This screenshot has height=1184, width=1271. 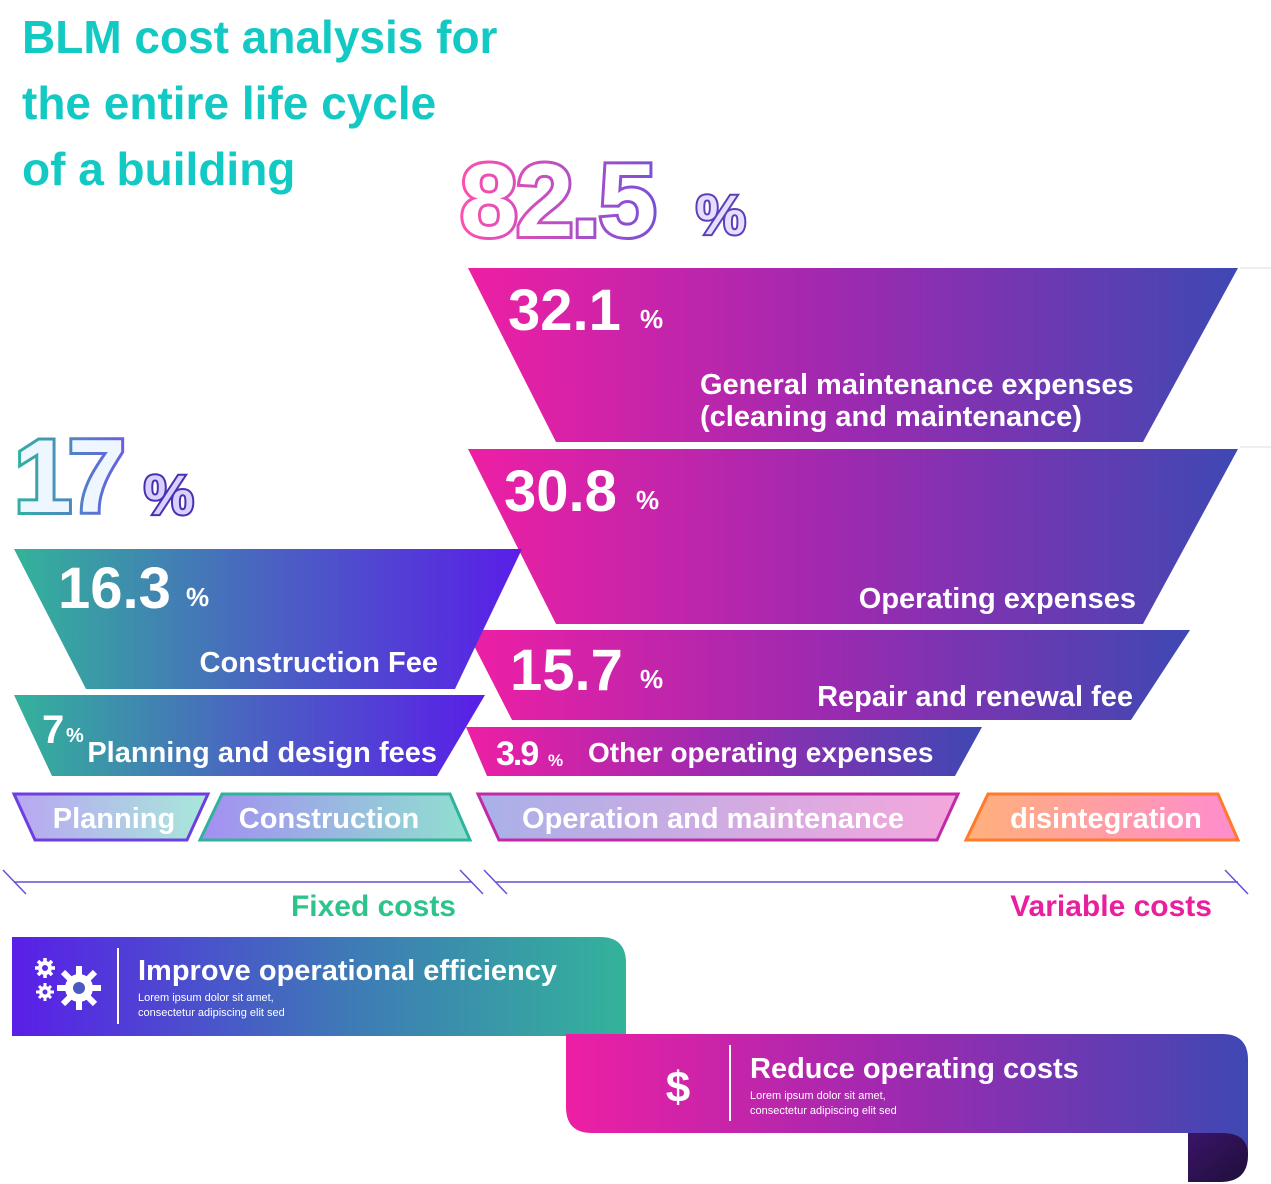 I want to click on segment-general-maintenance, so click(x=853, y=355).